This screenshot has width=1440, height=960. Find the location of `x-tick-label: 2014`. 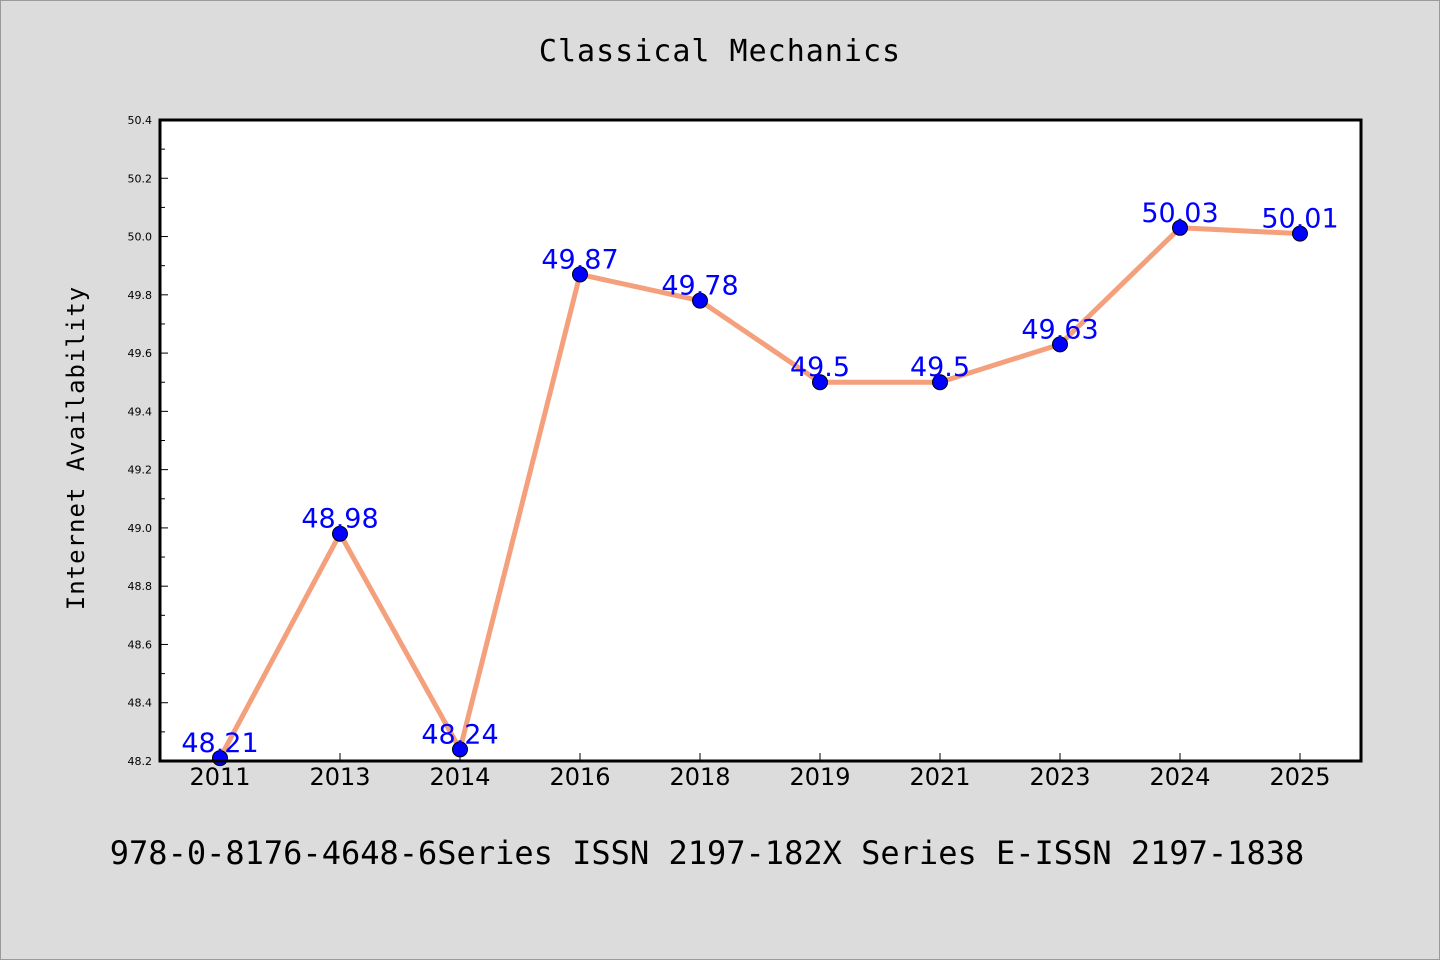

x-tick-label: 2014 is located at coordinates (459, 777).